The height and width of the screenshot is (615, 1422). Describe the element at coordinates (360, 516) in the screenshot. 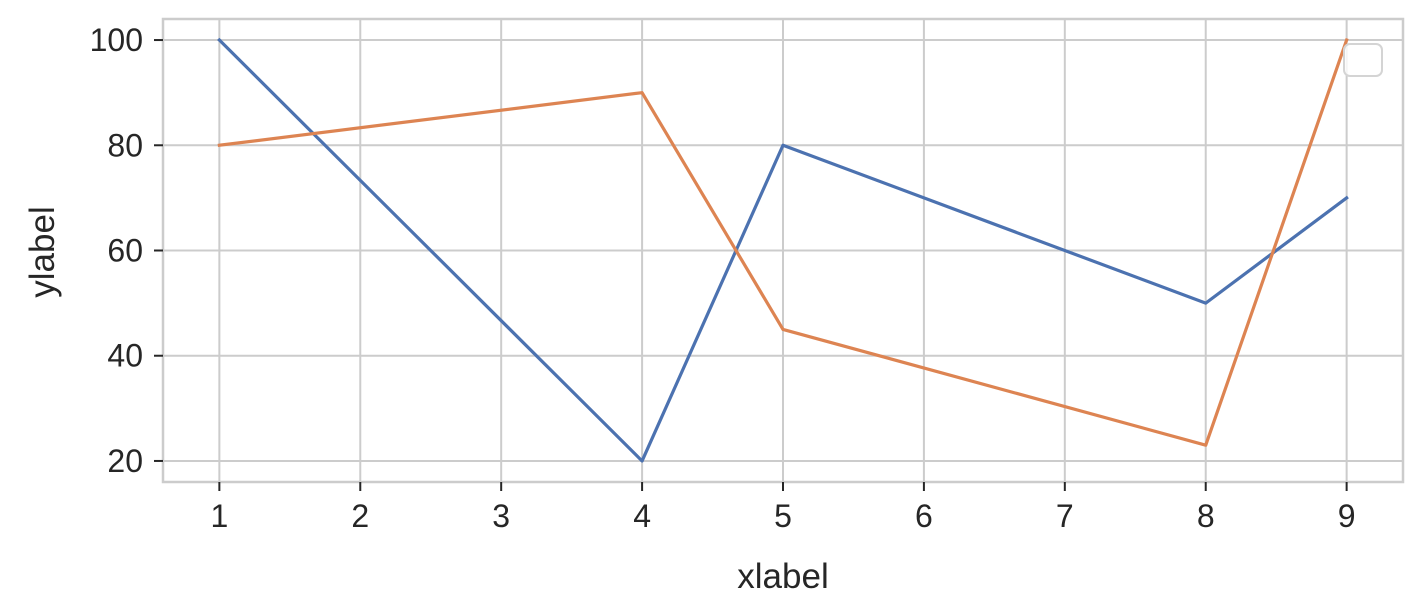

I see `x-tick-label: 2` at that location.